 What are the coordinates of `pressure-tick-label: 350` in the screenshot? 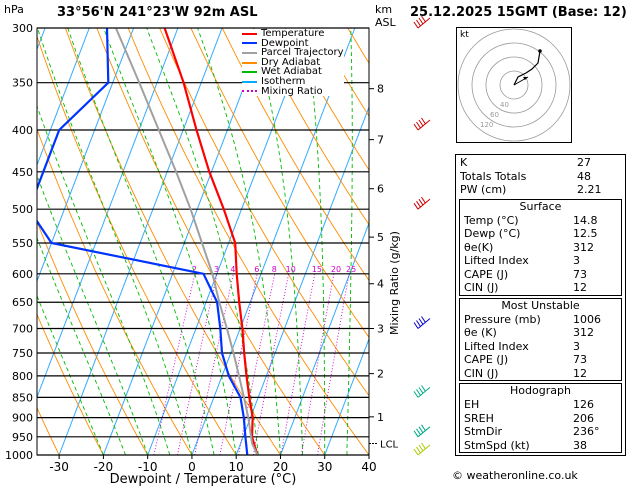 It's located at (22, 83).